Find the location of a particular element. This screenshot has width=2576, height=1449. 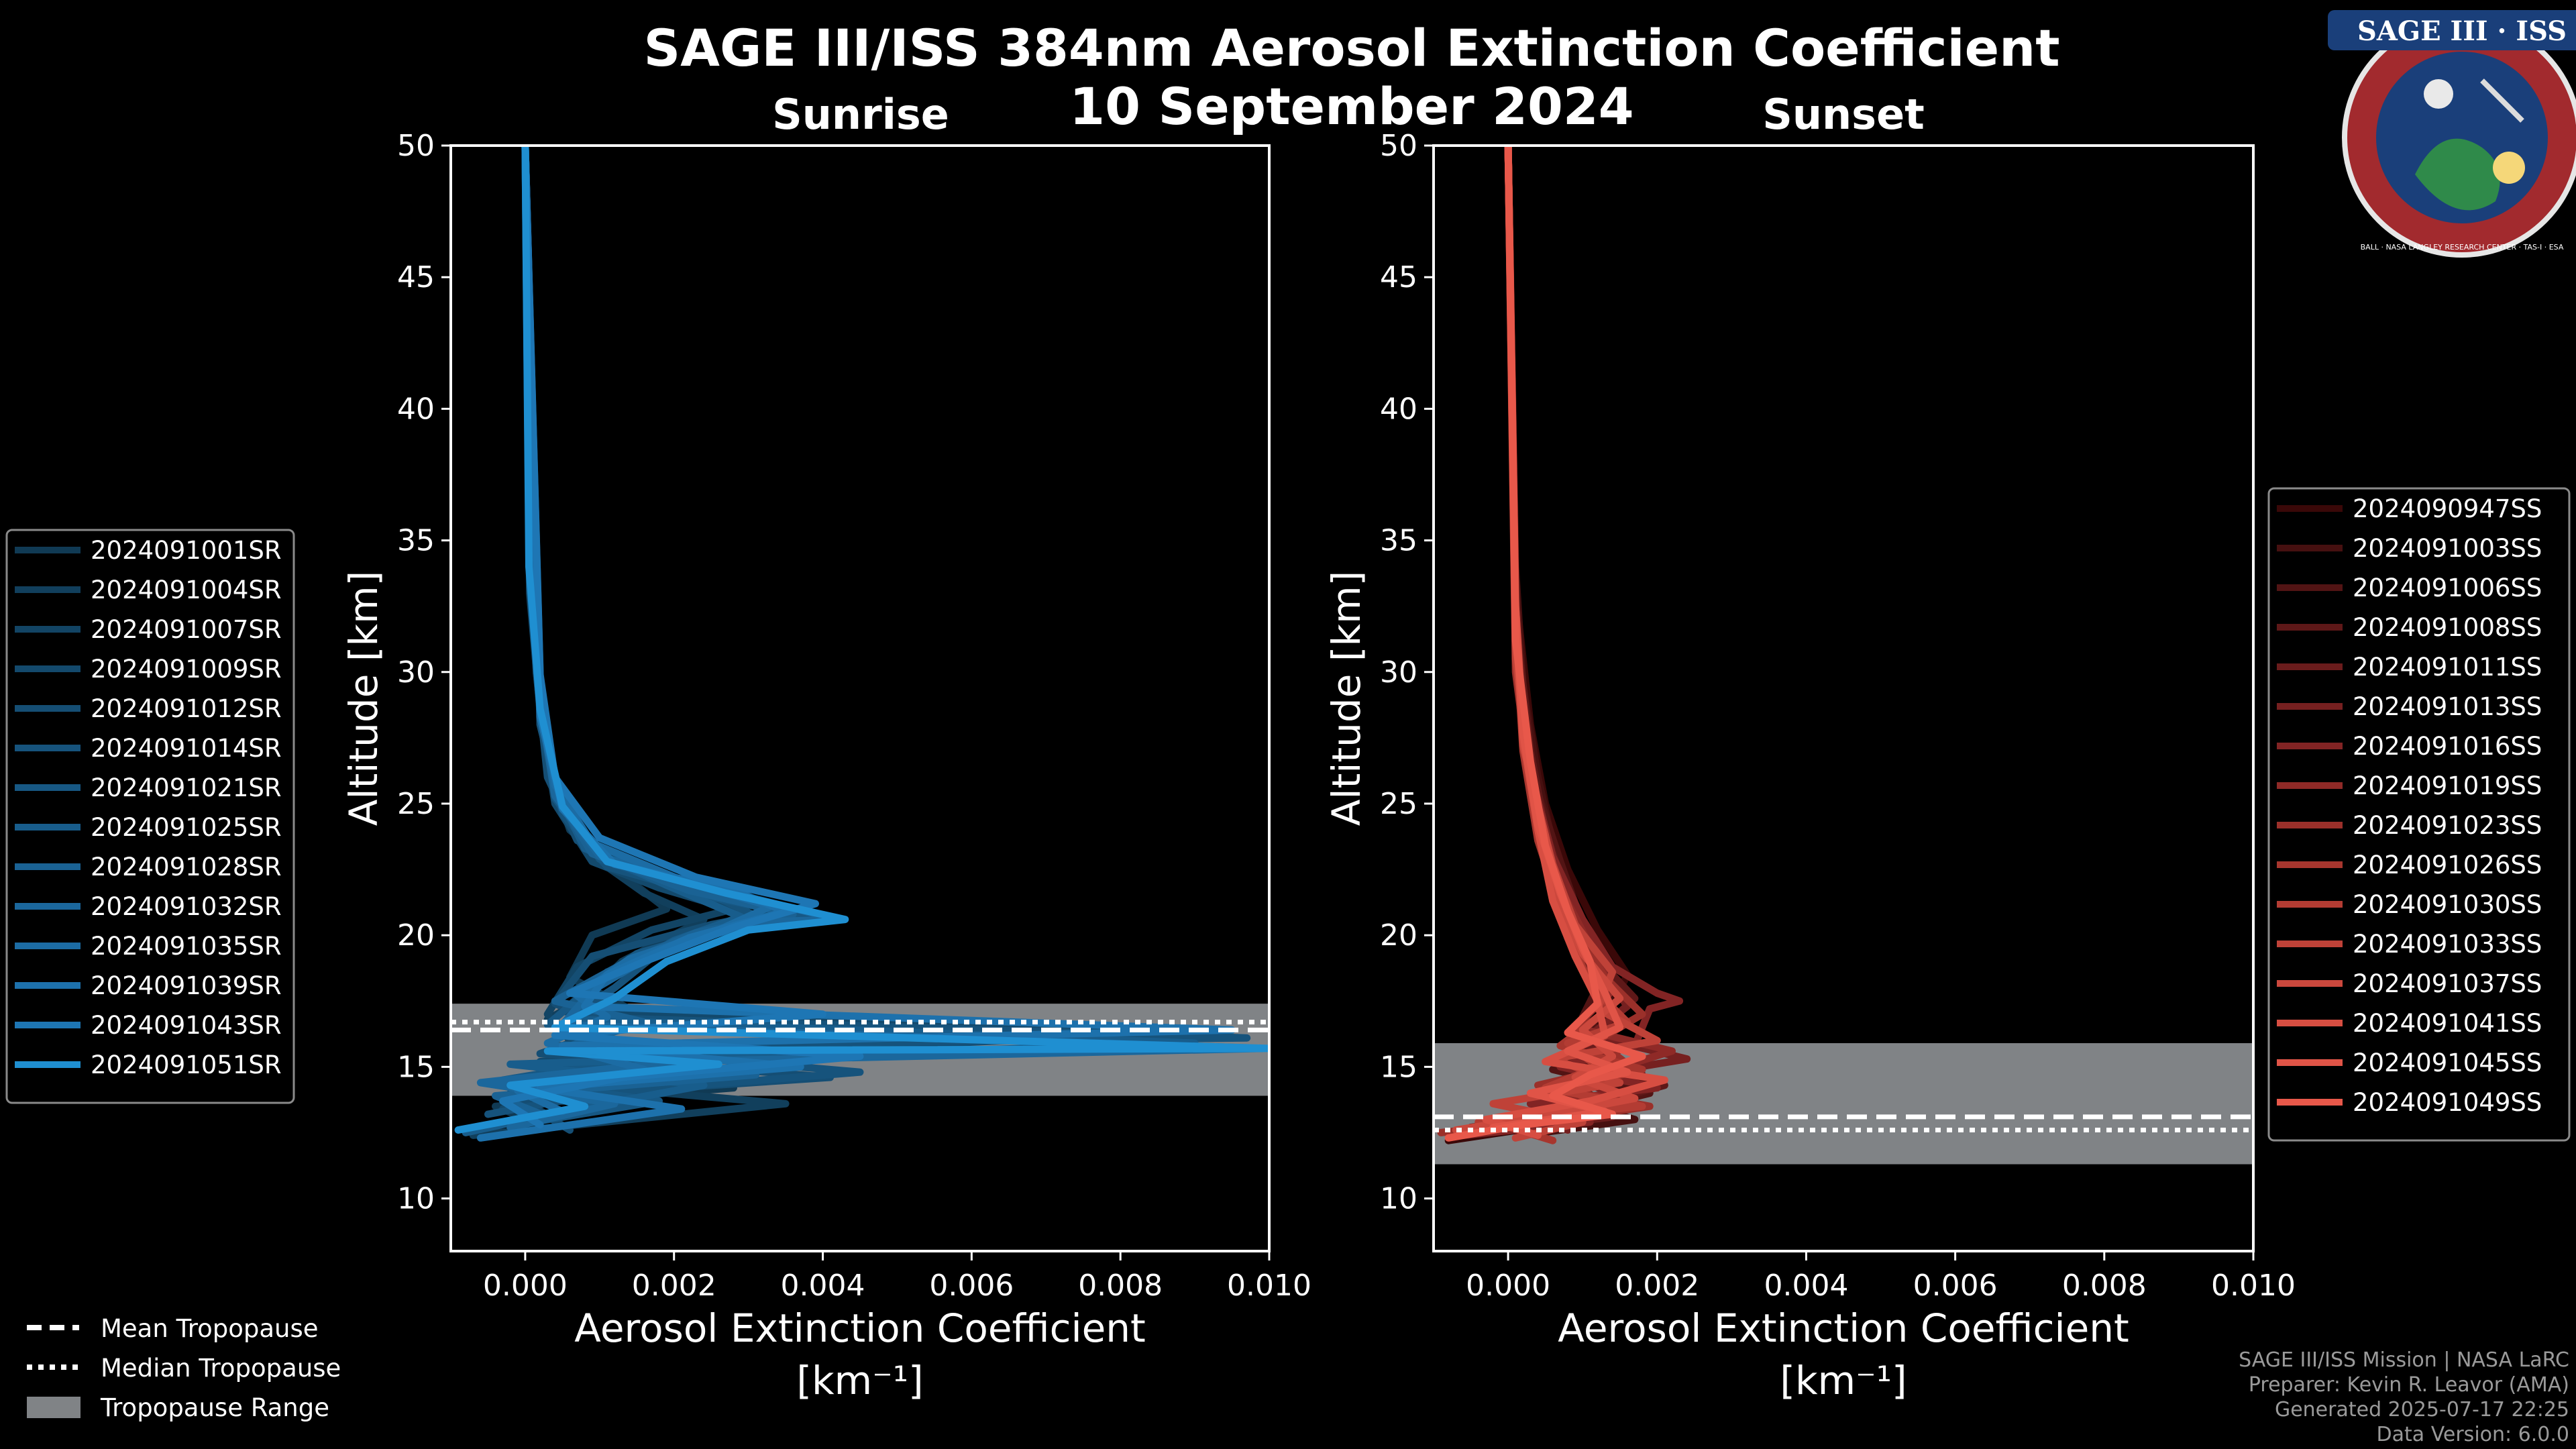

logo-station is located at coordinates (2502, 100).